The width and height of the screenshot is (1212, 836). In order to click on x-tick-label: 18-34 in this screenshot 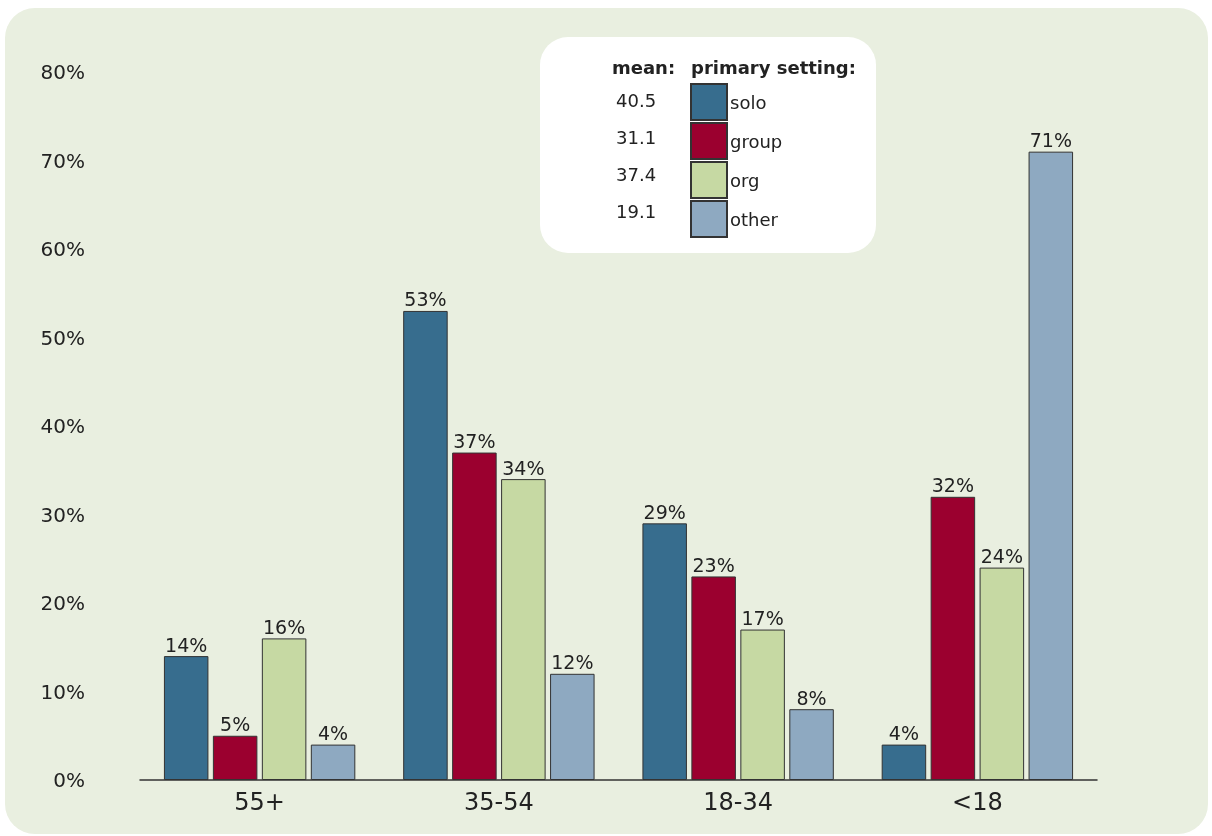, I will do `click(738, 802)`.